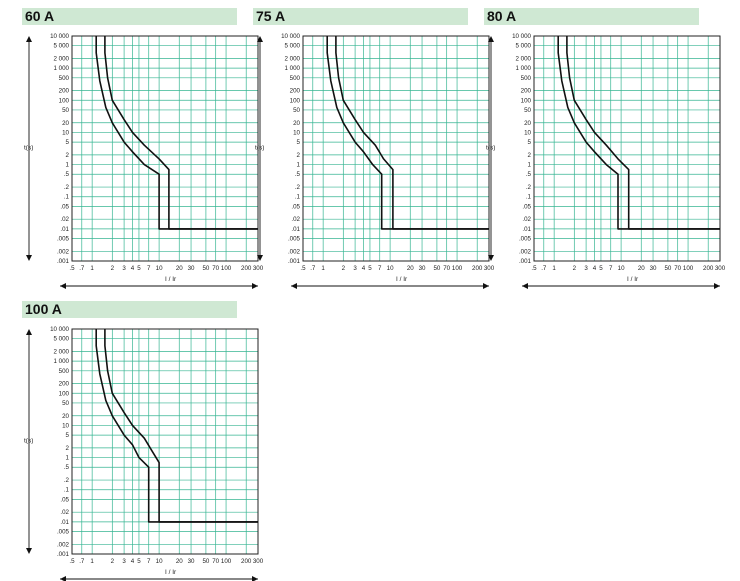  I want to click on plot-frame, so click(627, 148).